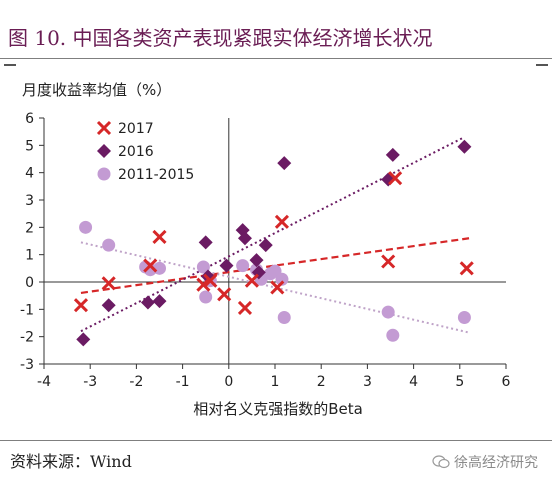 This screenshot has height=488, width=552. I want to click on y-tick-label: 3, so click(29, 201).